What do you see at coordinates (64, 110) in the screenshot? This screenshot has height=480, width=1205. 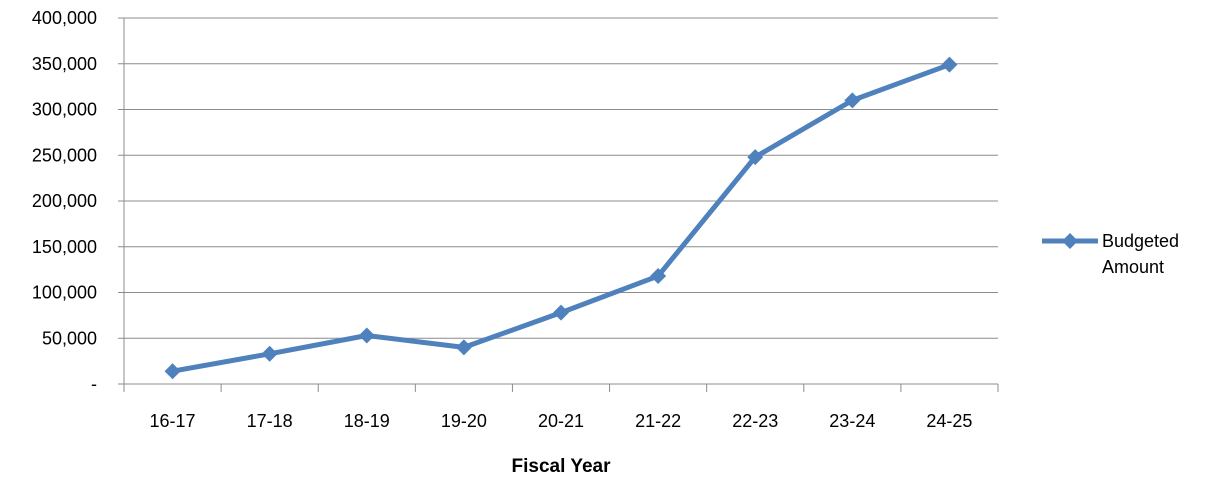 I see `y-tick-label: 300,000` at bounding box center [64, 110].